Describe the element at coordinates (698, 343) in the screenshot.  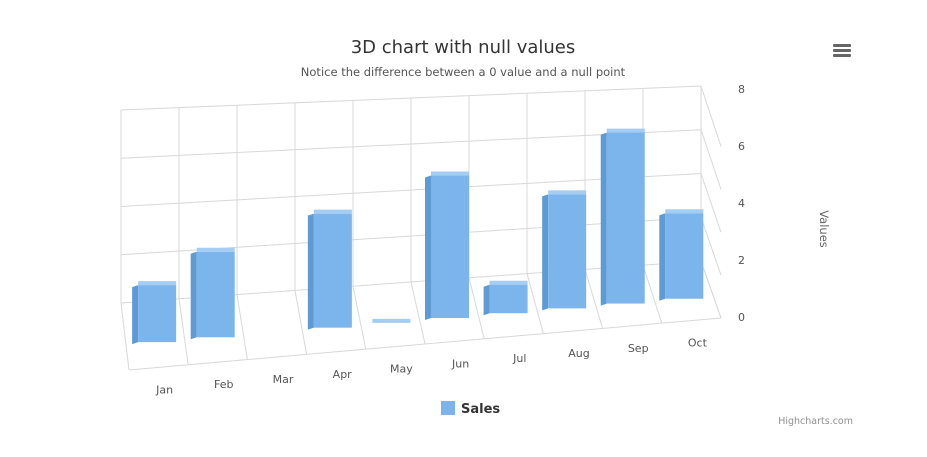
I see `x-tick-label: Oct` at that location.